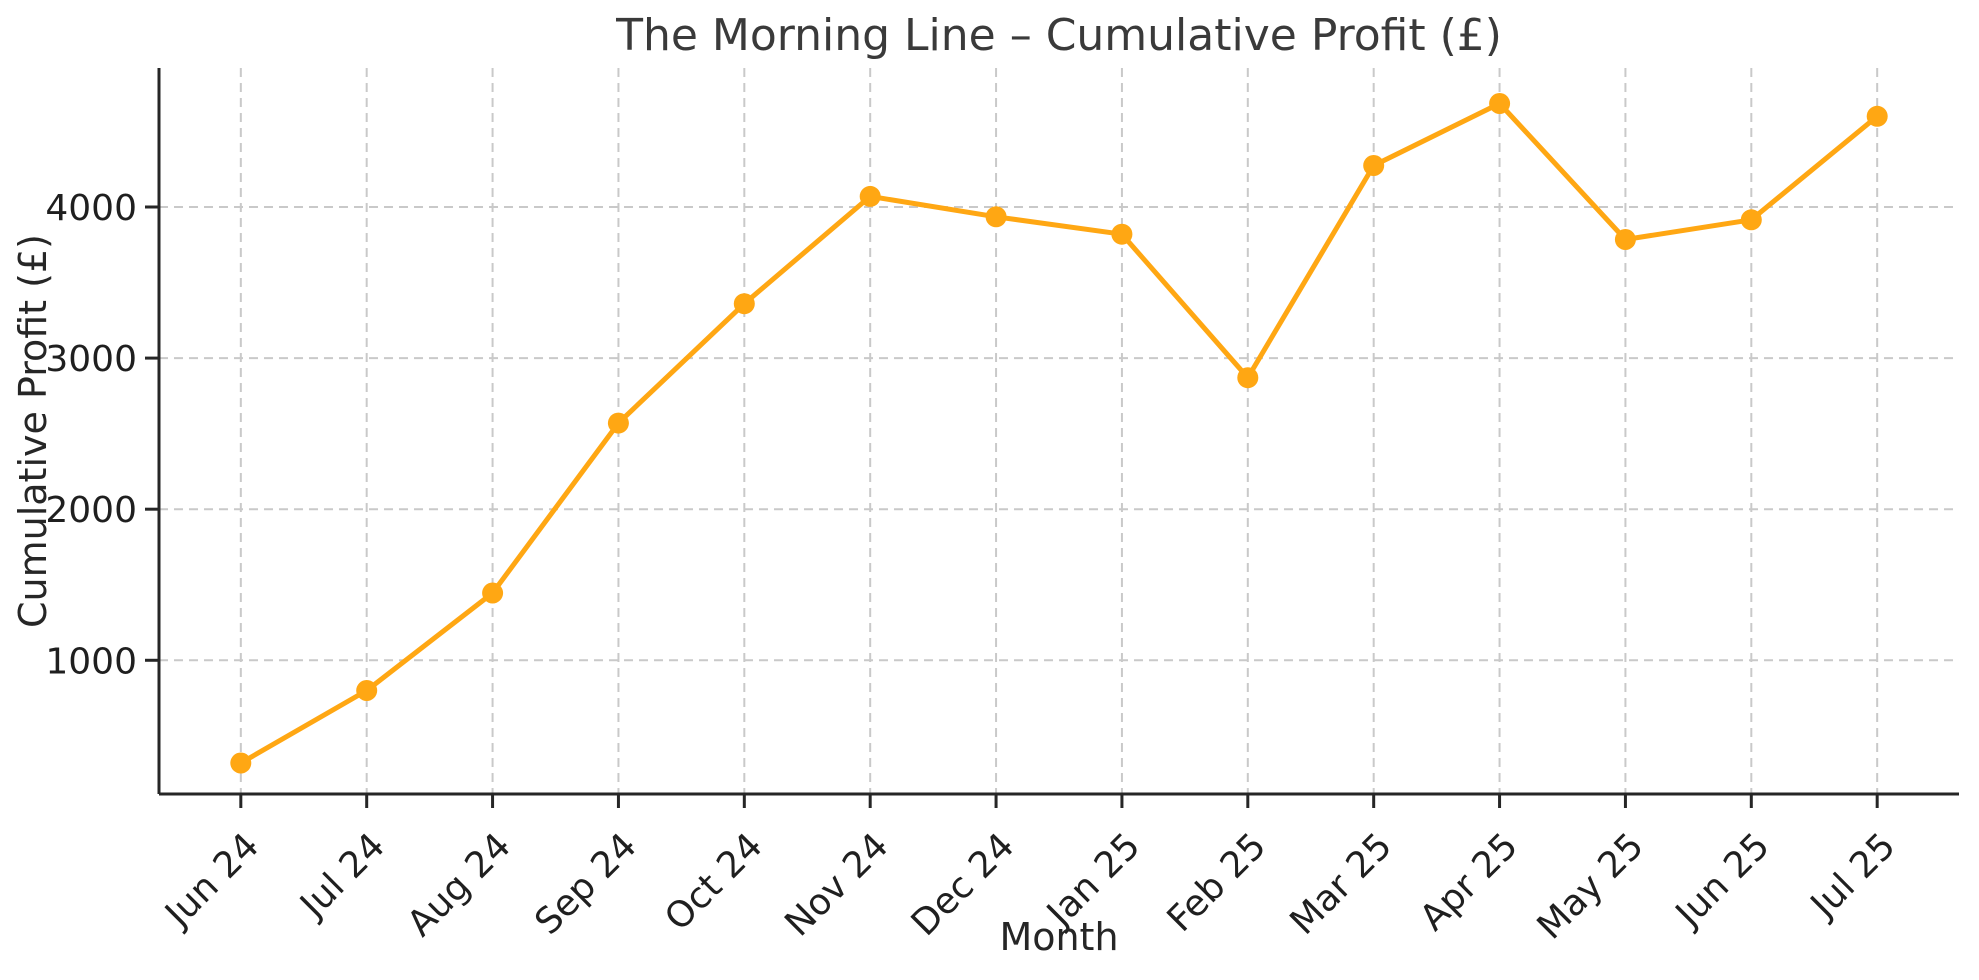  I want to click on y-axis-tick-labels: 1000 2000 3000 4000, so click(91, 435).